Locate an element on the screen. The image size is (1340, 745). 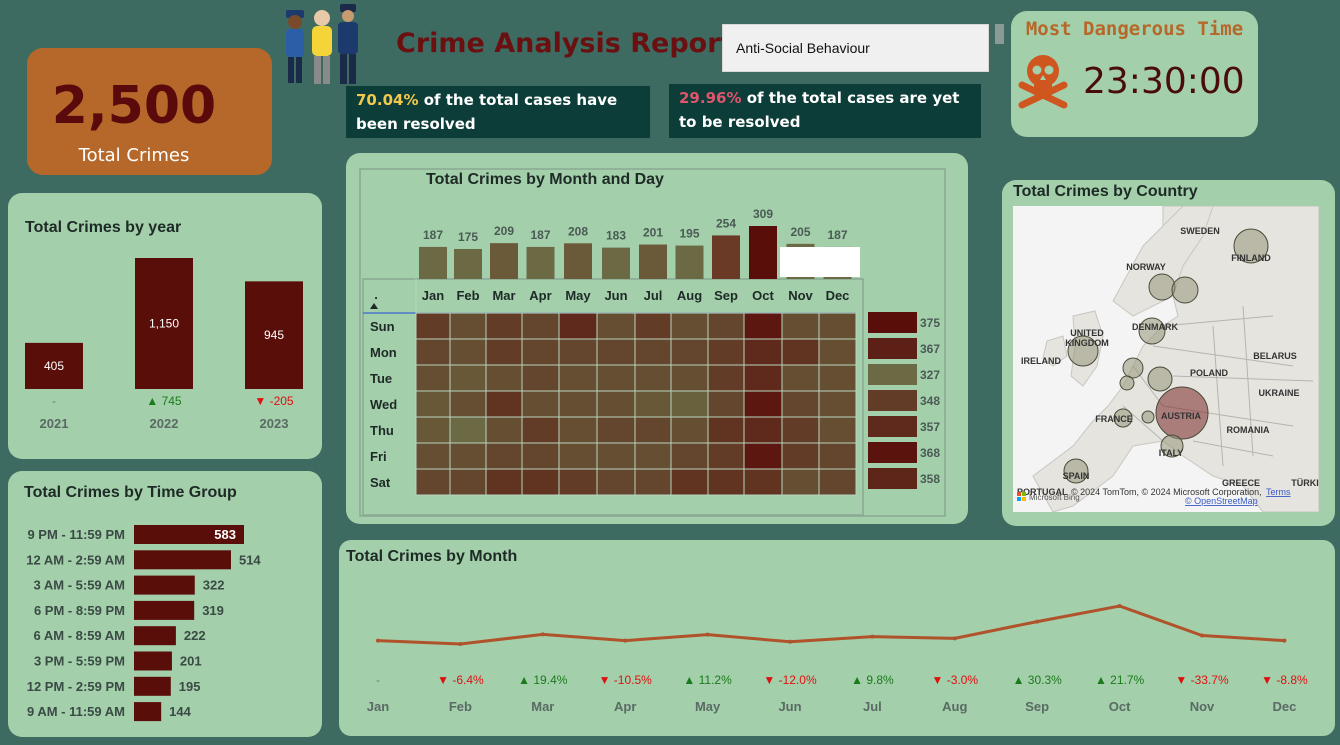
map-terms-link: Terms is located at coordinates (1278, 492).